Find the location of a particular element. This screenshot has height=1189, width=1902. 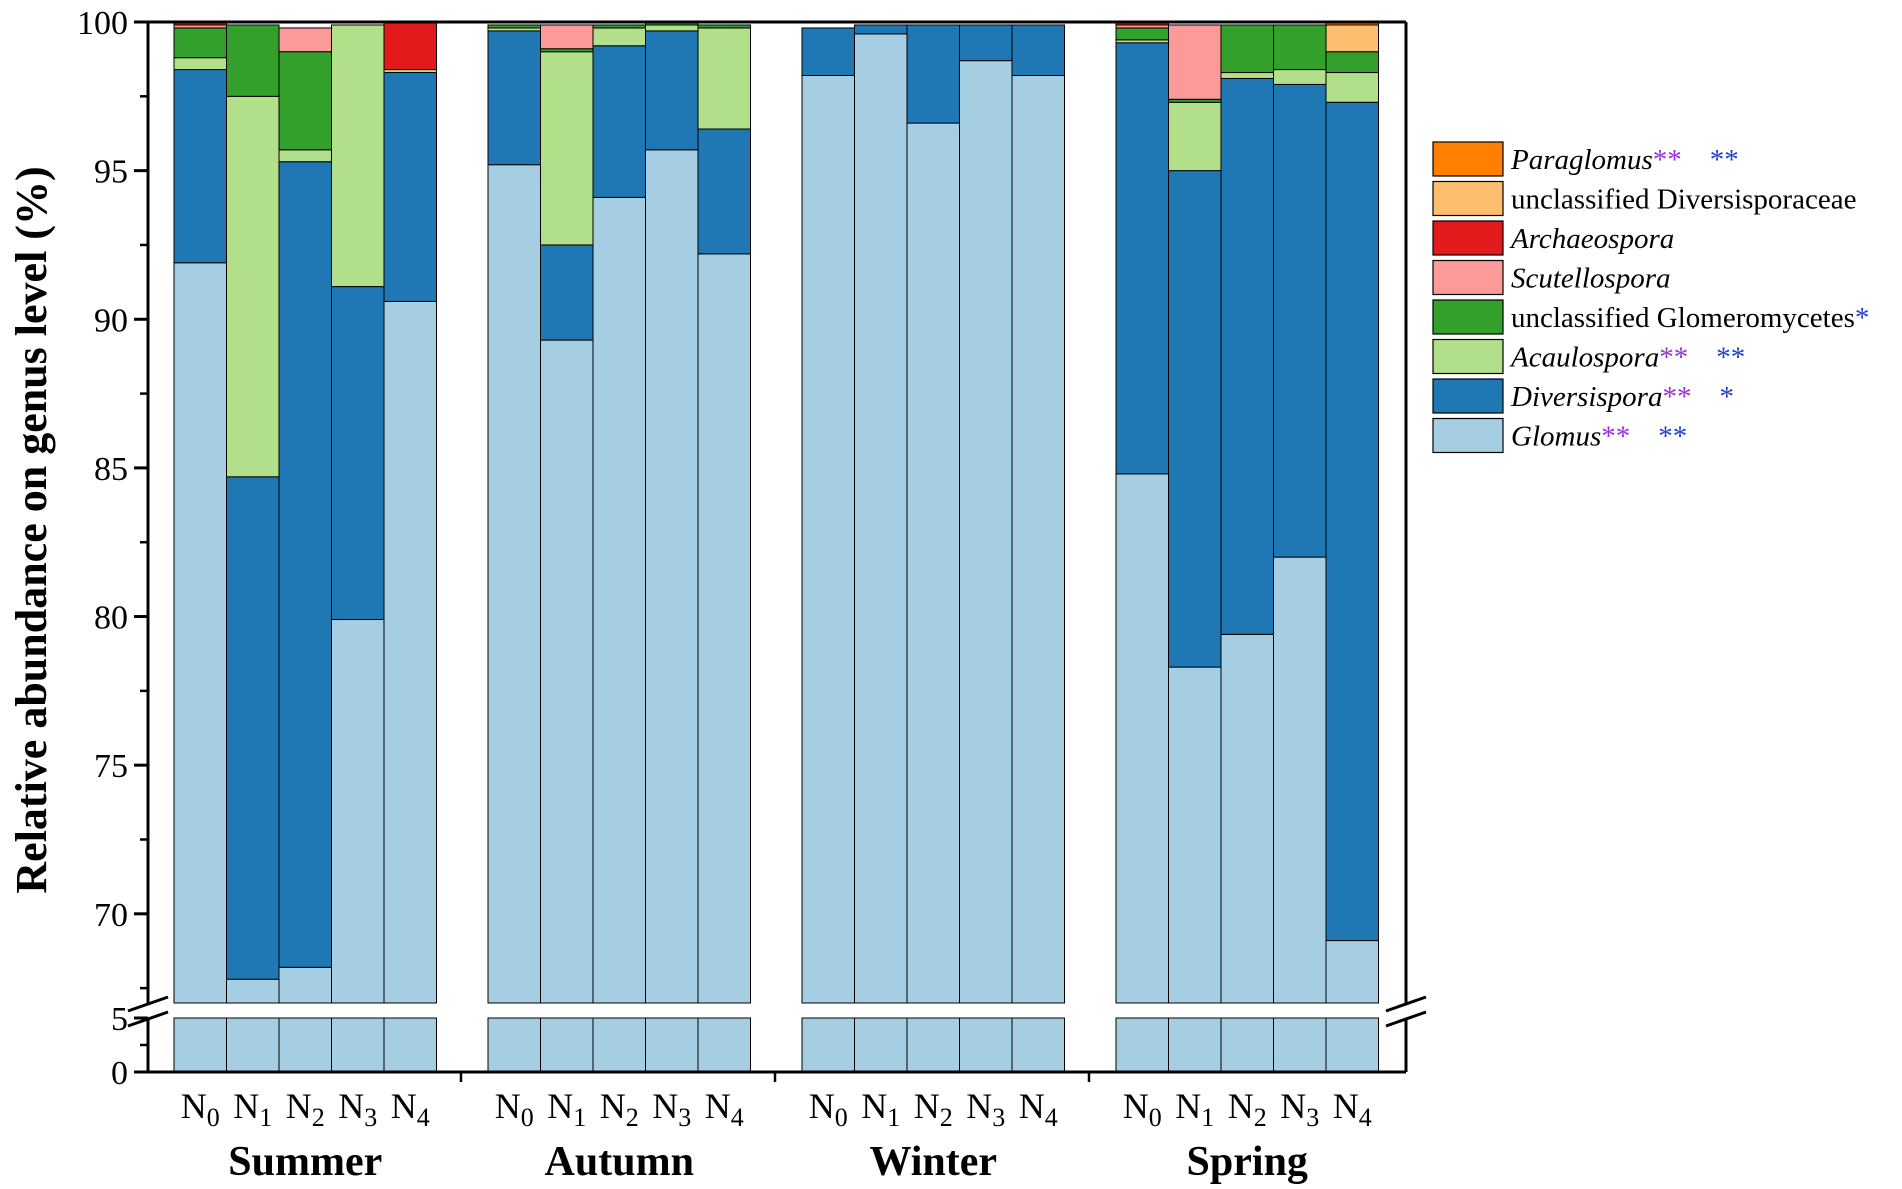

legend-series-name: Diversispora is located at coordinates (1586, 397).